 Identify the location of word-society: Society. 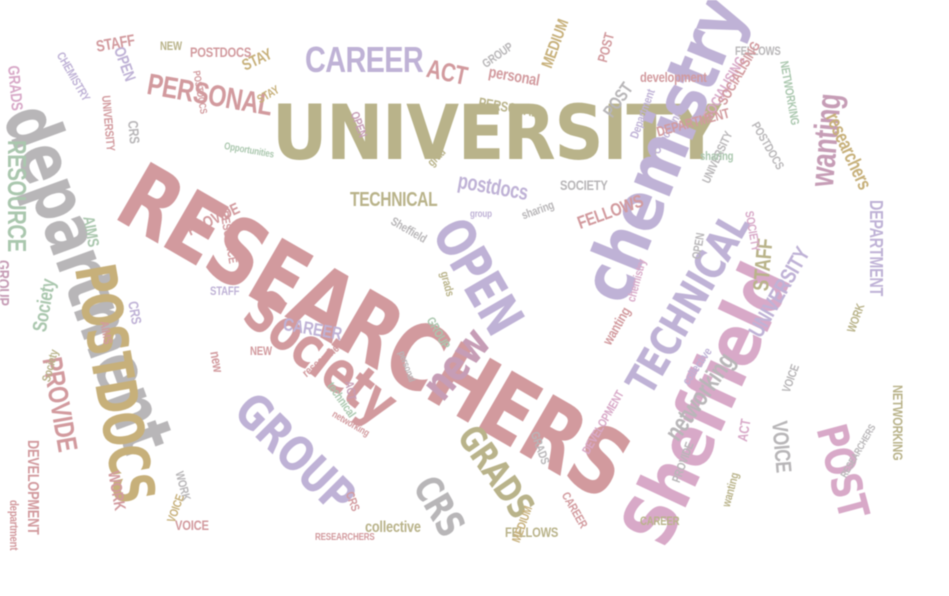
(44, 305).